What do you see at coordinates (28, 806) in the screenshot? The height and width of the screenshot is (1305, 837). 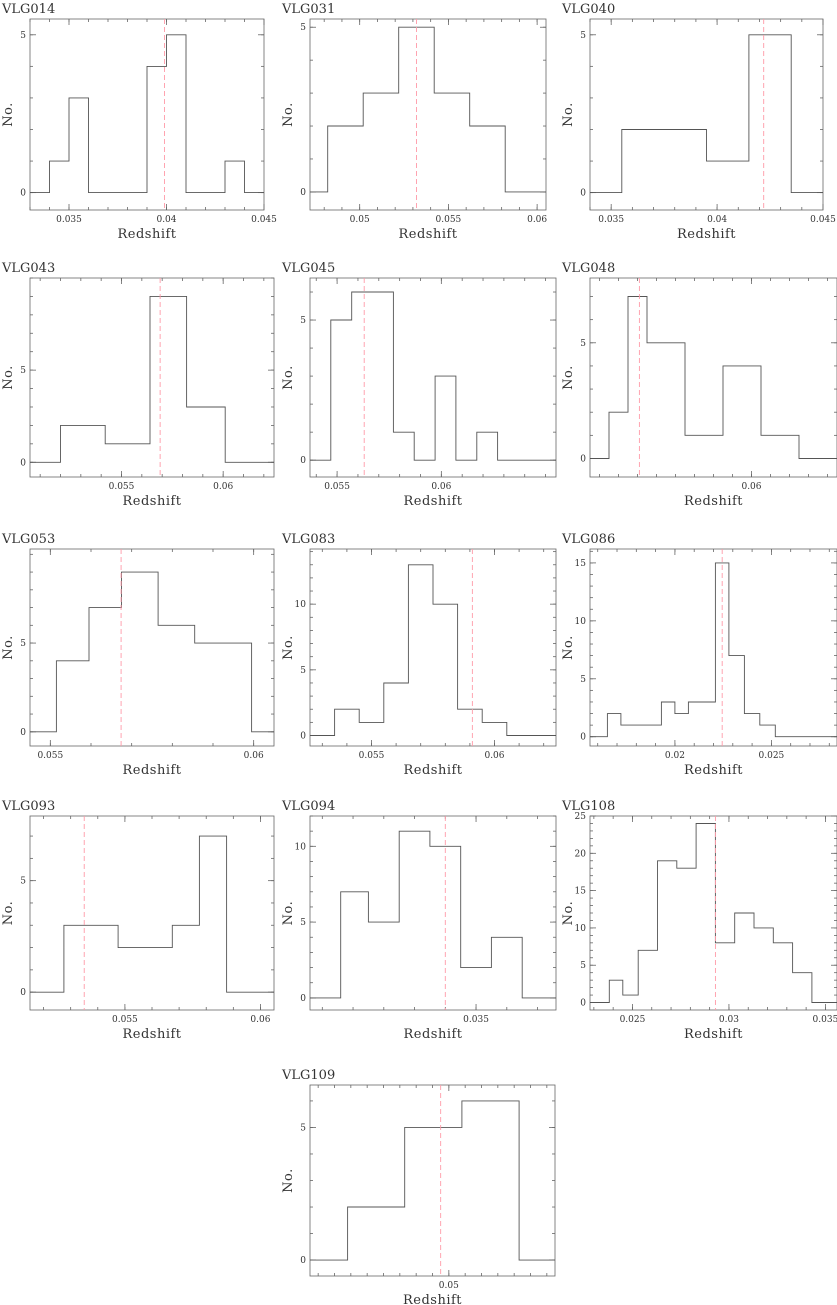 I see `panel-title: VLG093` at bounding box center [28, 806].